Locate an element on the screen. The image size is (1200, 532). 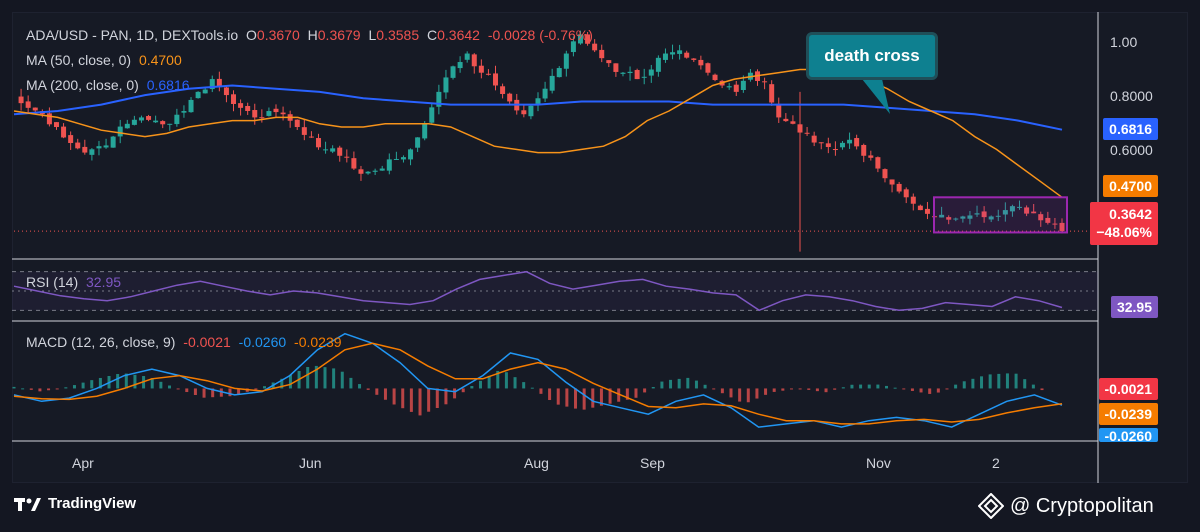
ma200-price-tag: 0.6816 is located at coordinates (1130, 129).